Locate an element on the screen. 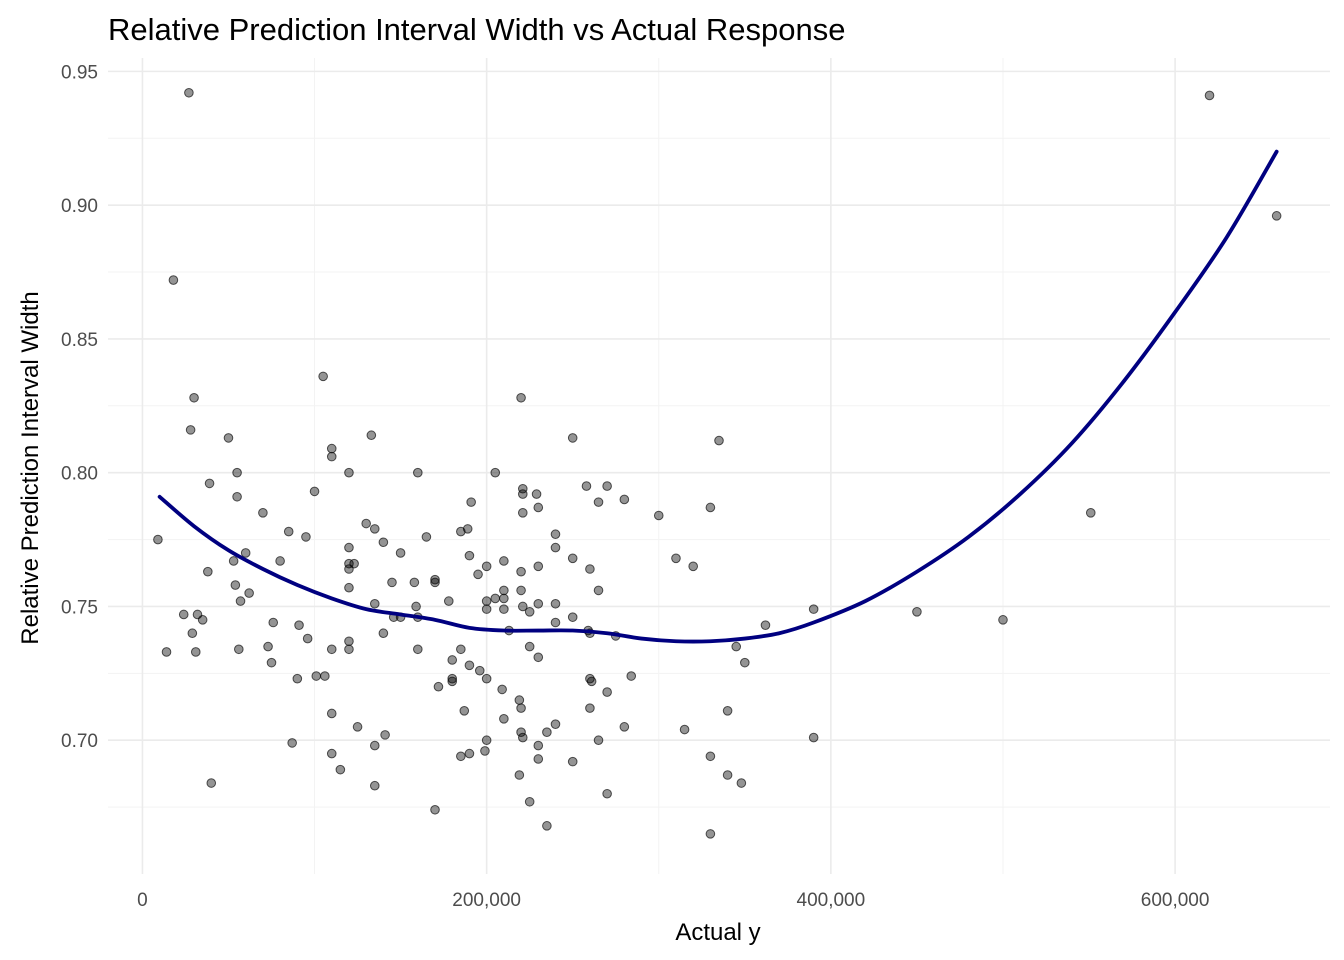  y-axis-title: Relative Prediction Interval Width is located at coordinates (30, 467).